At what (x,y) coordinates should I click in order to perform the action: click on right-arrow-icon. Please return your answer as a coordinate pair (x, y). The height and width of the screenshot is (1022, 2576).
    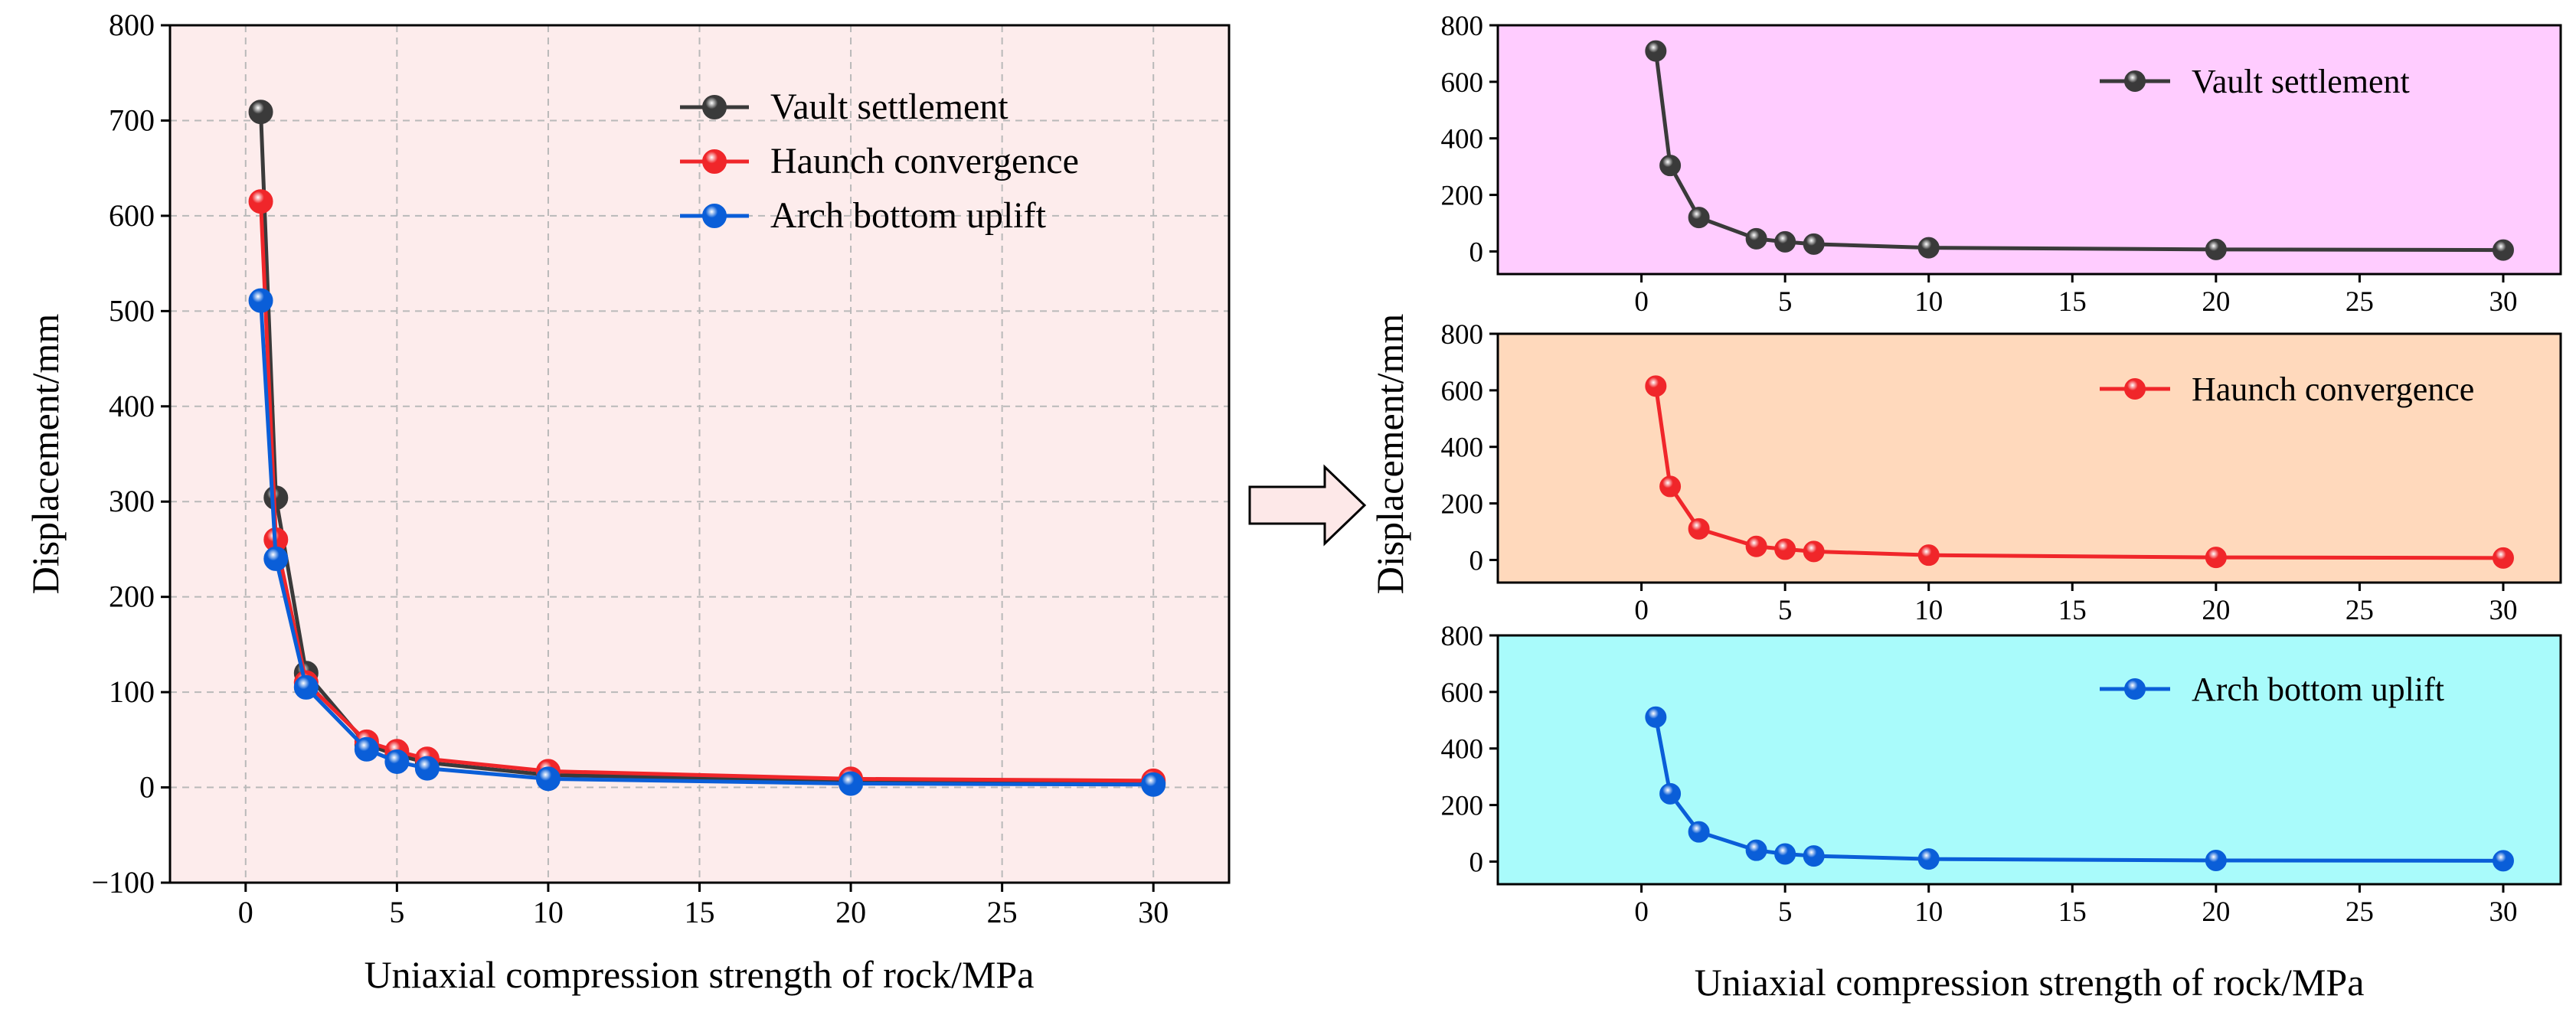
    Looking at the image, I should click on (1307, 505).